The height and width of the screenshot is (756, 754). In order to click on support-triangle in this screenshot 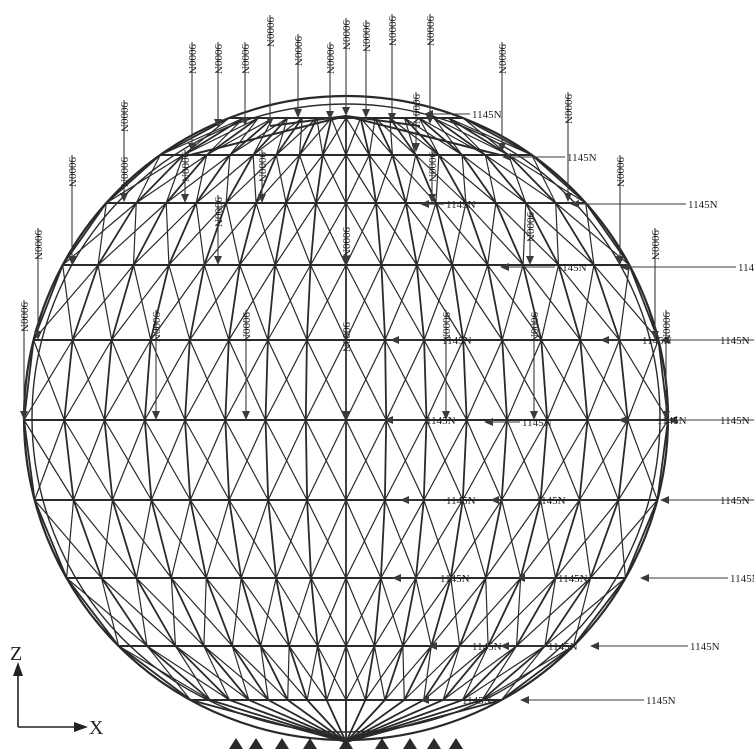, I will do `click(256, 743)`.